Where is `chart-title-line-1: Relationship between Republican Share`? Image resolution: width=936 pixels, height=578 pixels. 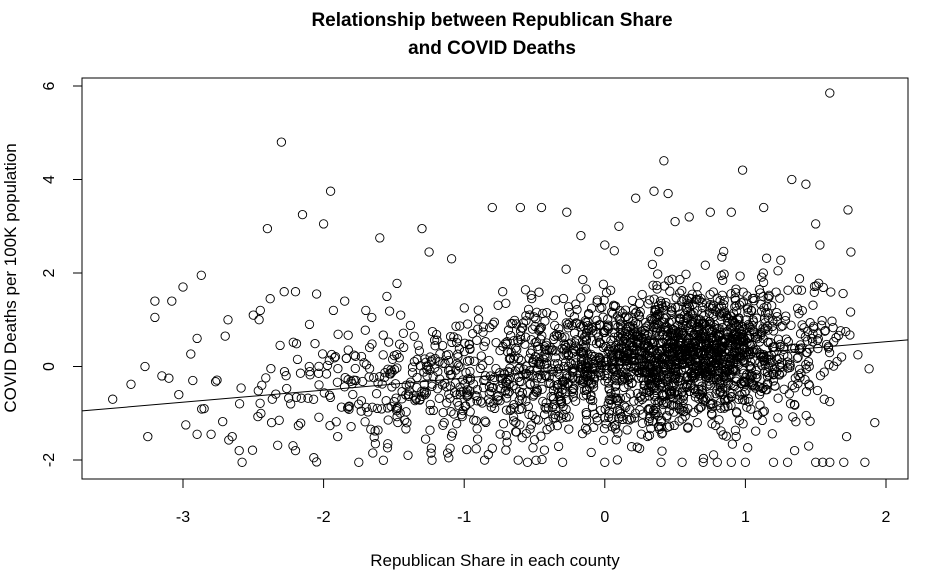 chart-title-line-1: Relationship between Republican Share is located at coordinates (491, 20).